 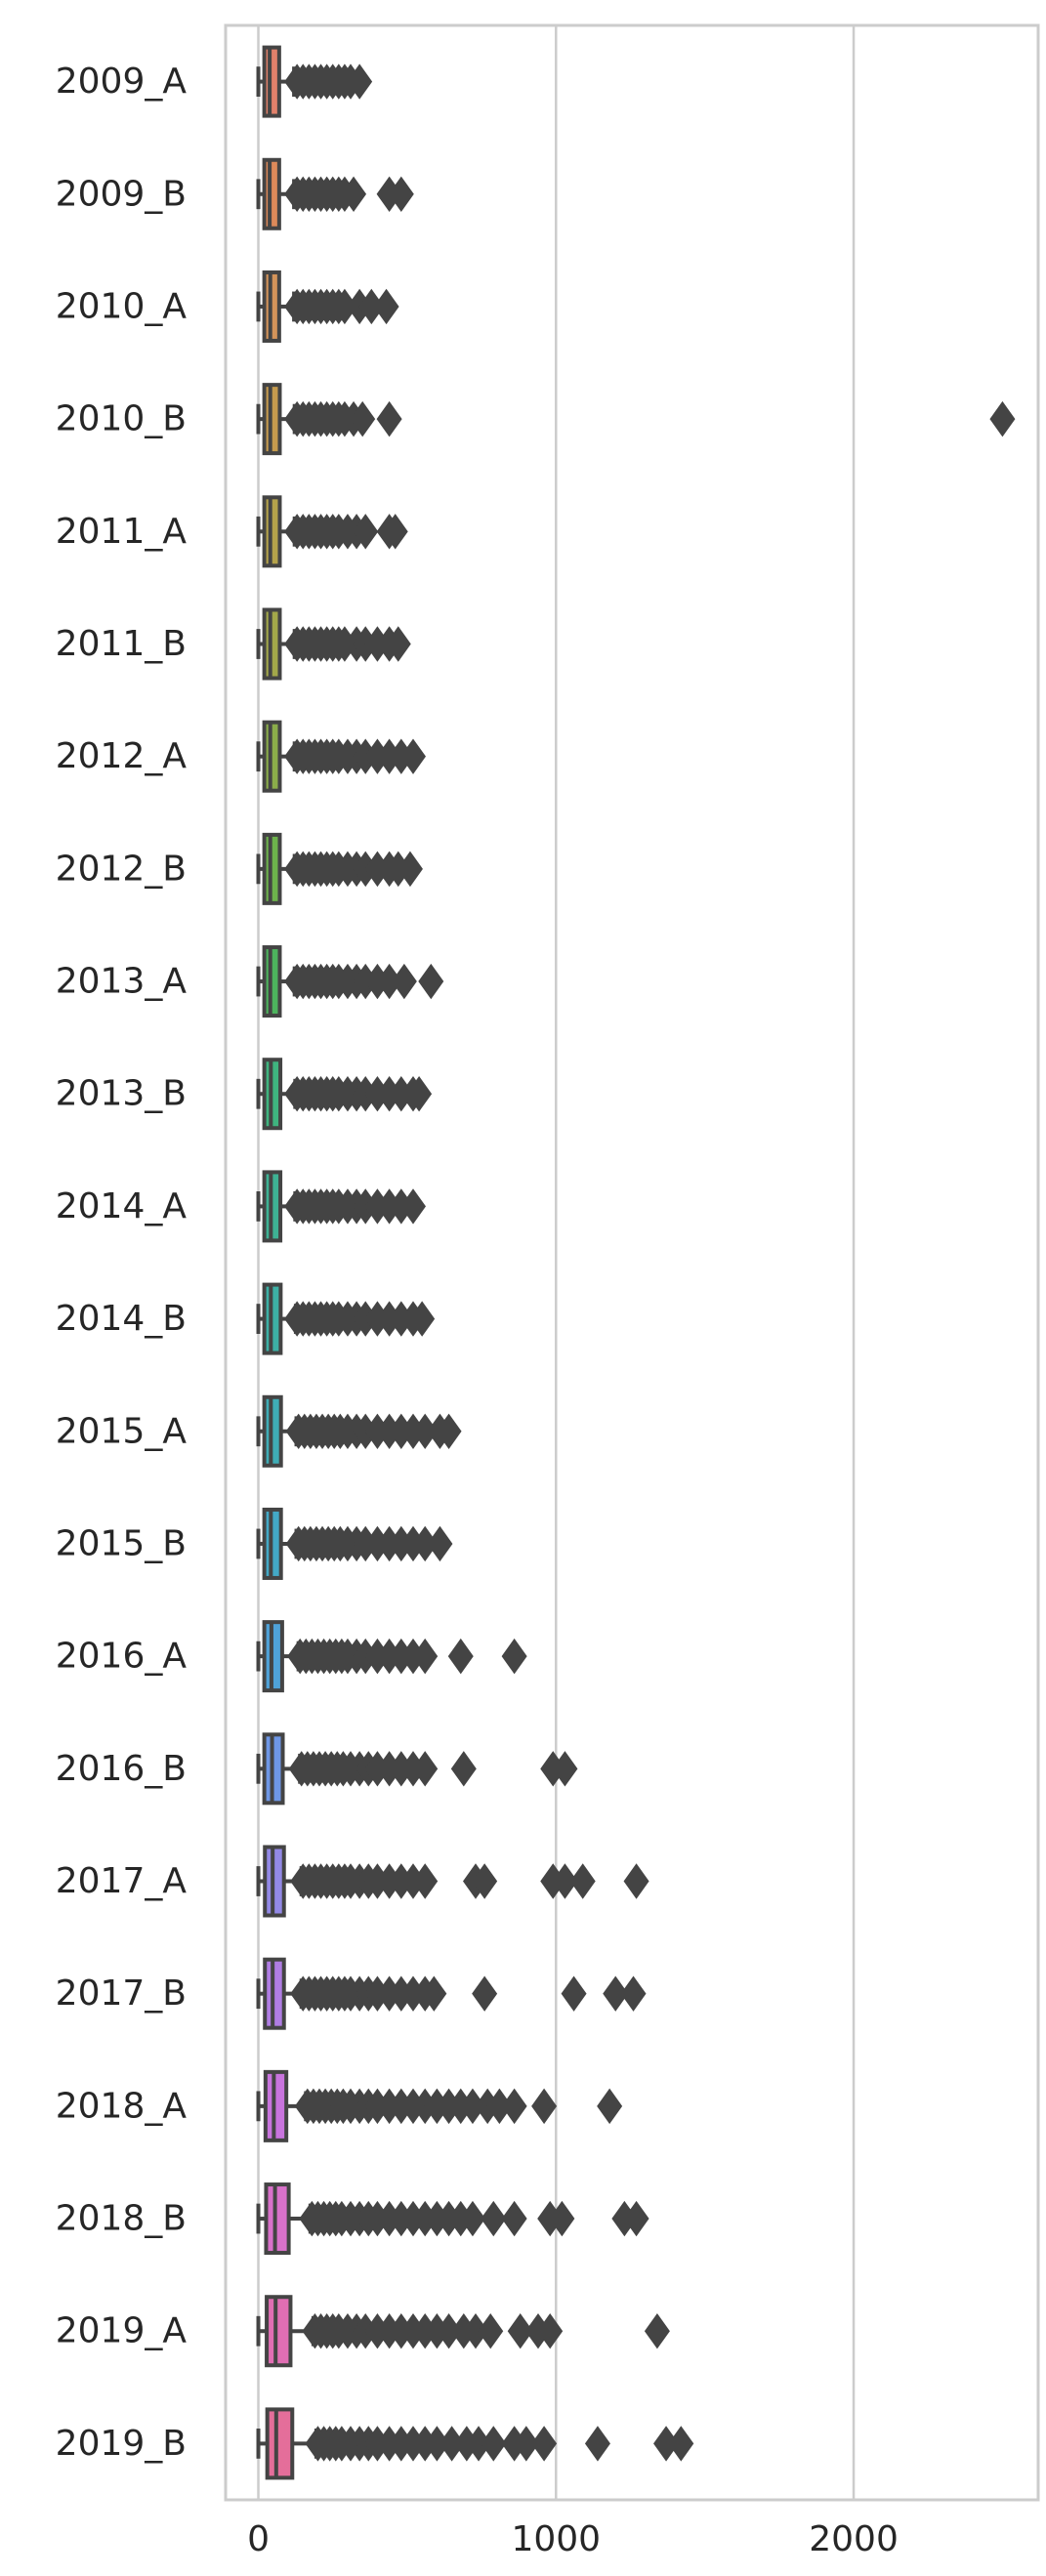 I want to click on y-tick-label: 2009_B, so click(x=121, y=194).